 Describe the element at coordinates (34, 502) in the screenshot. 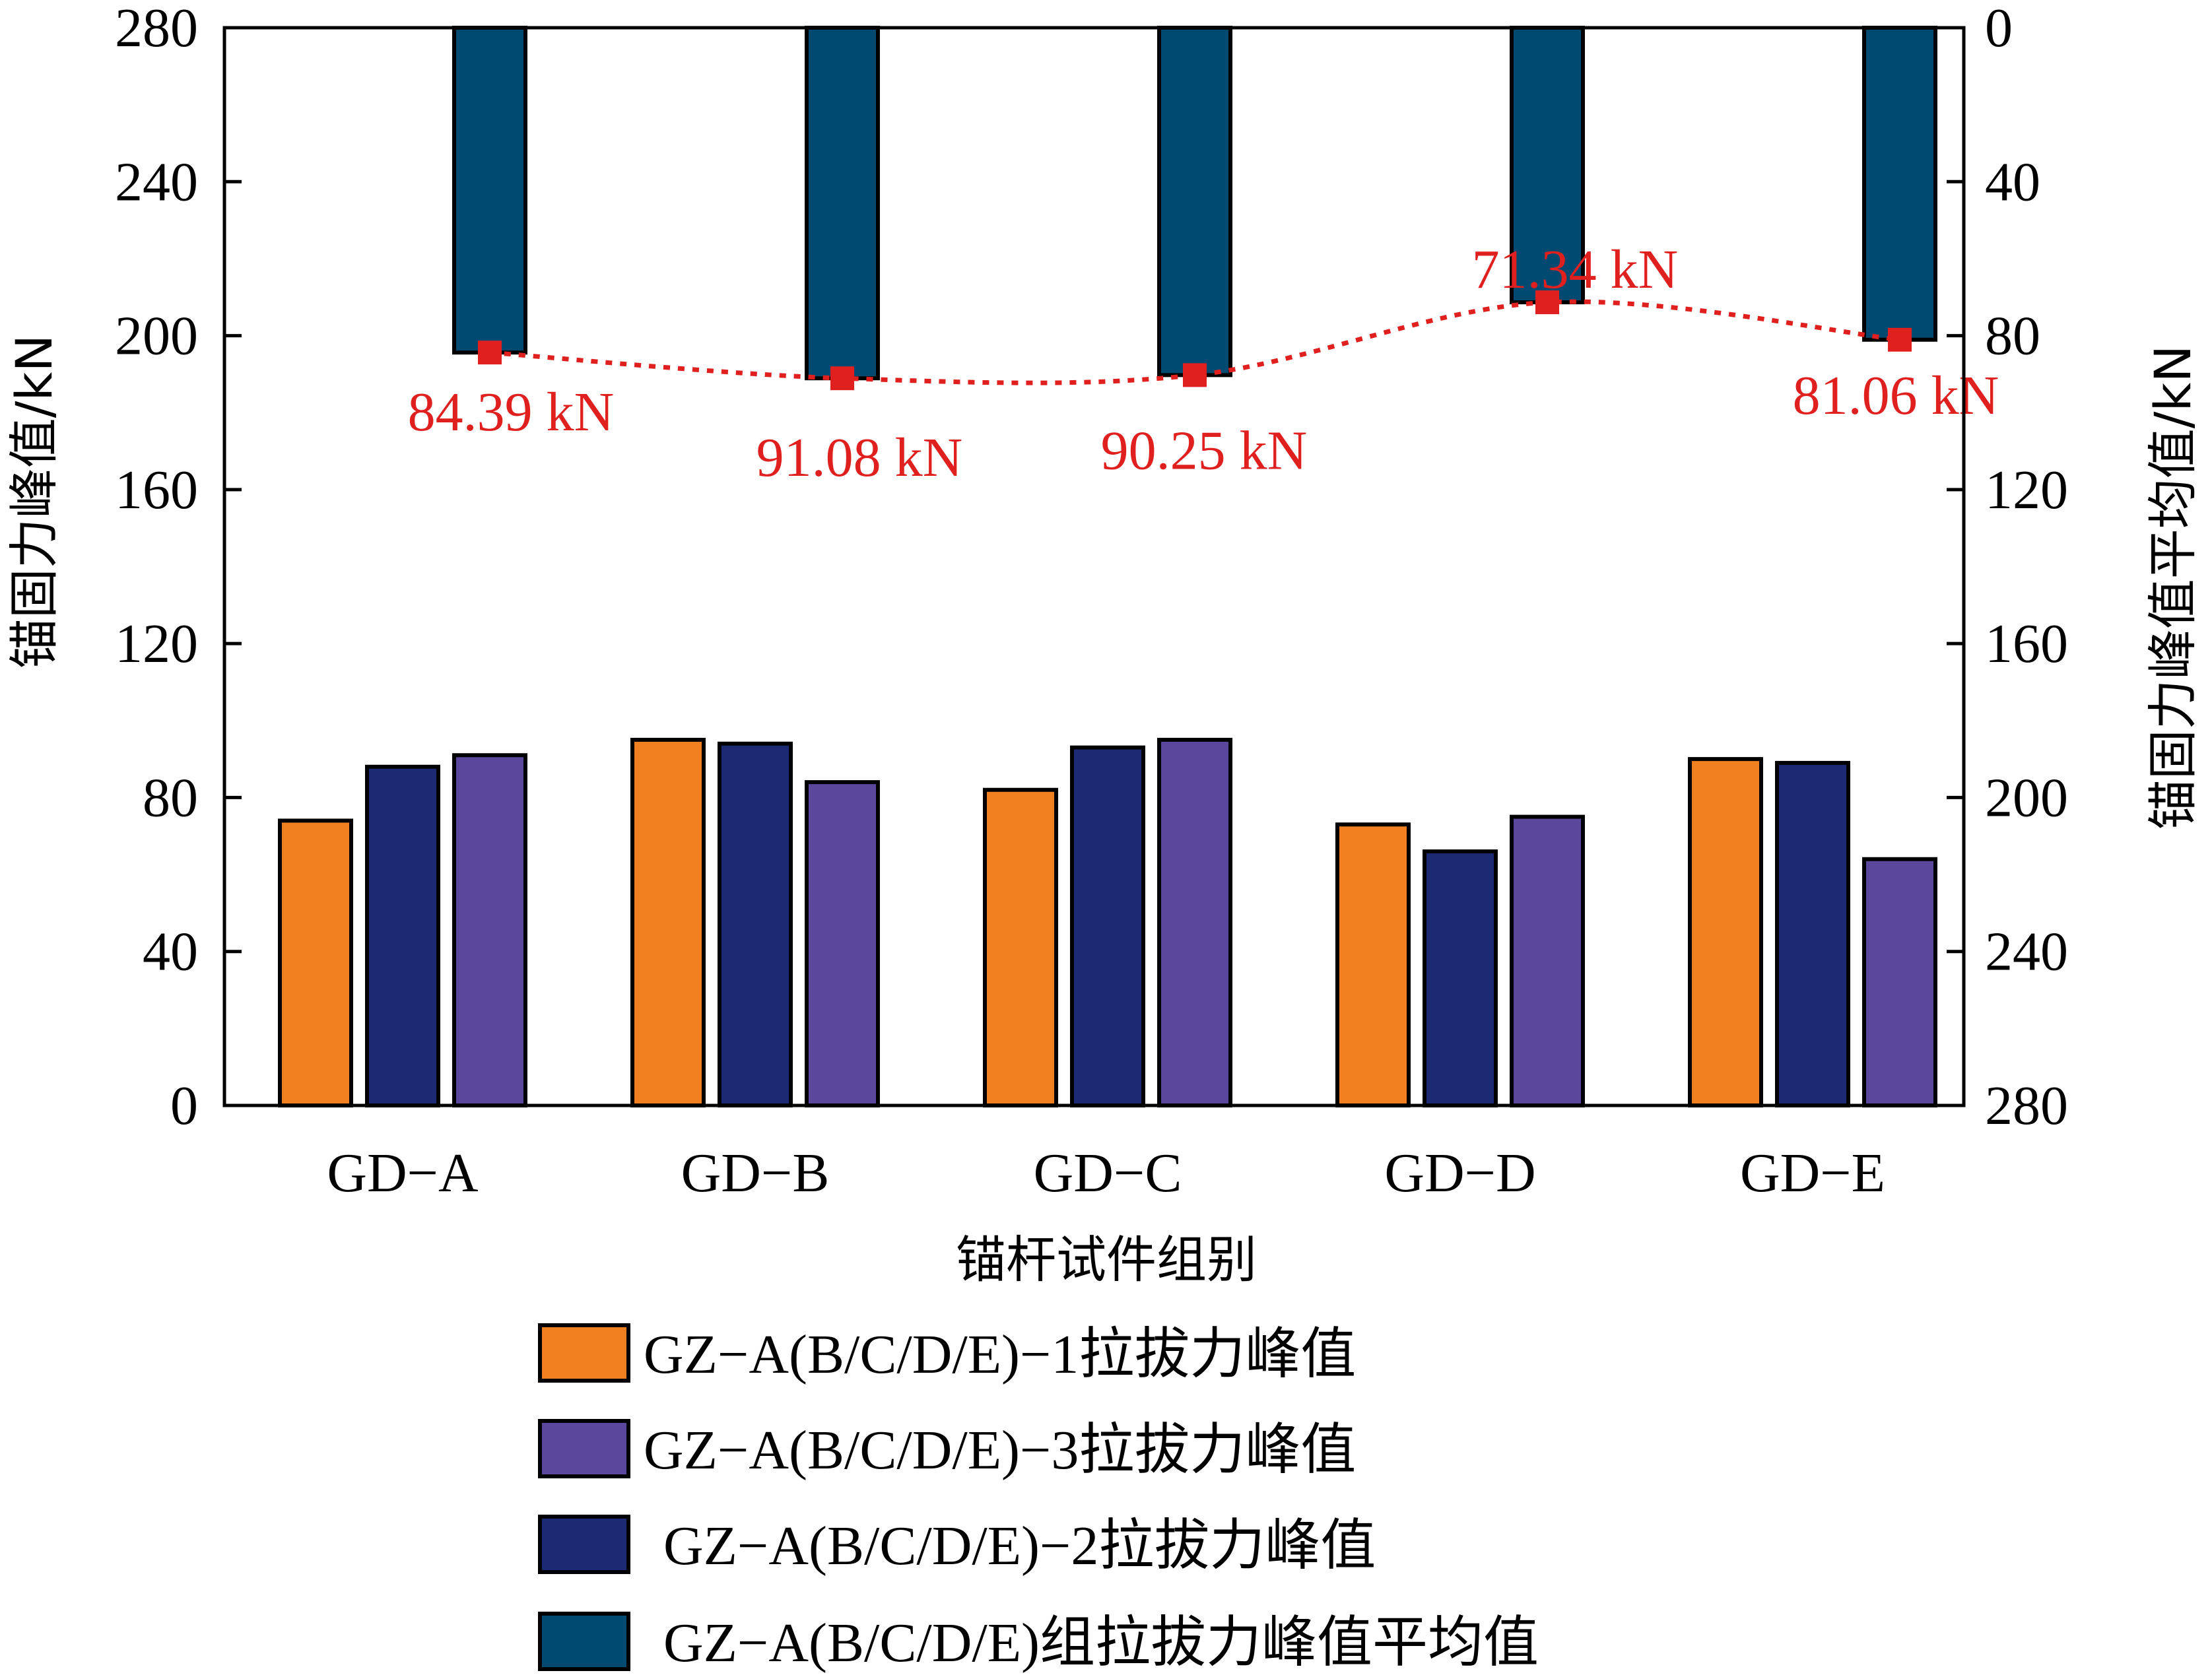

I see `left-y-axis-title: 锚固力峰值/kN` at that location.